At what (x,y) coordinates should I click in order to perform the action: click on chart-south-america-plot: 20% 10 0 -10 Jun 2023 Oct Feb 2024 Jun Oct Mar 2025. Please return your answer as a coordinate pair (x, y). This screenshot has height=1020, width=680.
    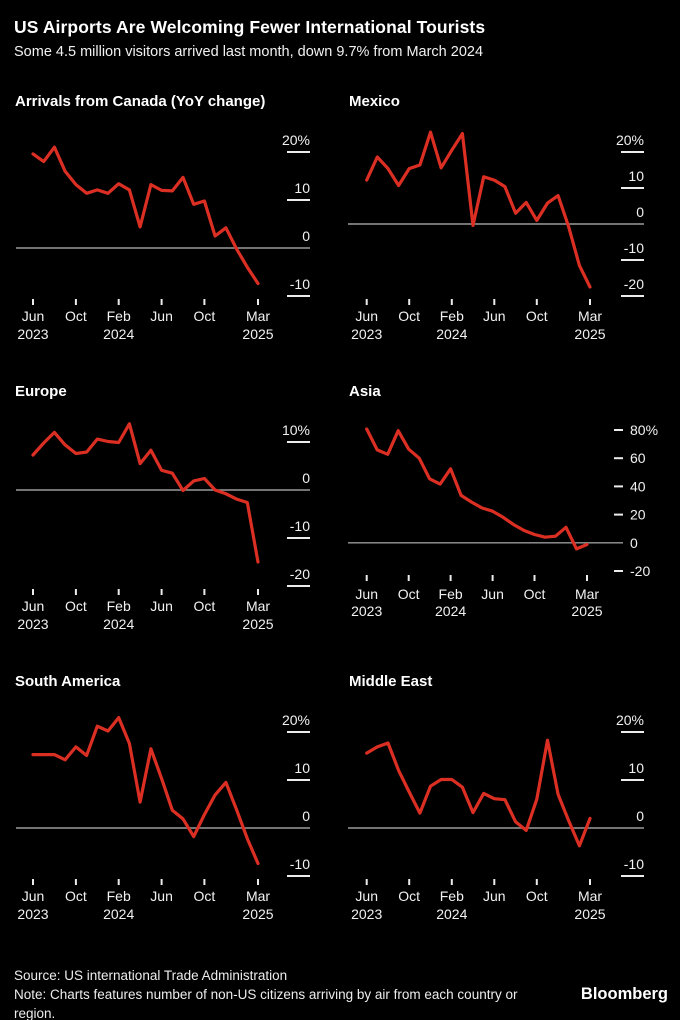
    Looking at the image, I should click on (163, 817).